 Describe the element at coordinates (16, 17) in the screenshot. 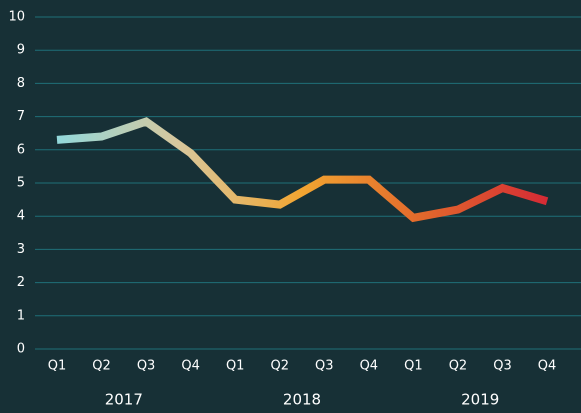

I see `y-tick-label: 10` at that location.